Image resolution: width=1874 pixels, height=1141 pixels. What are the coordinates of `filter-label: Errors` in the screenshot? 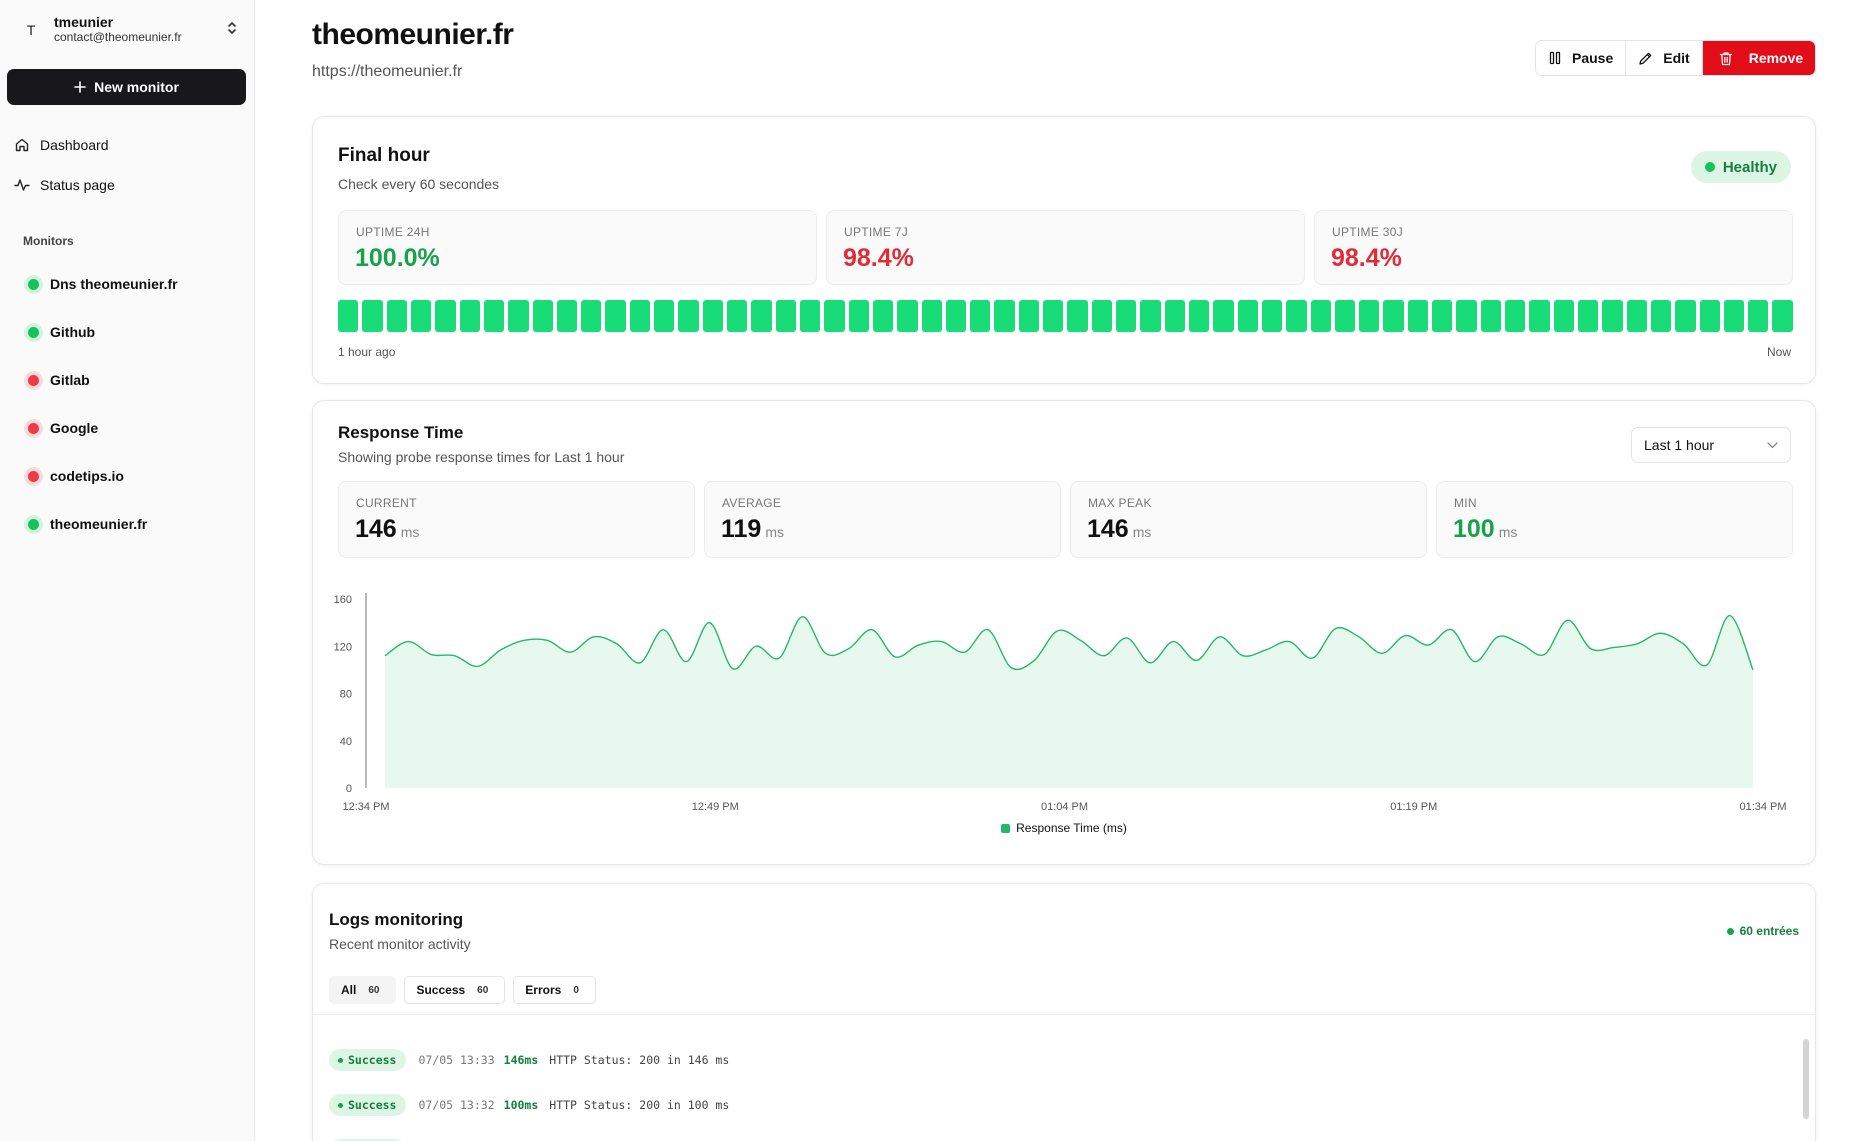 It's located at (543, 990).